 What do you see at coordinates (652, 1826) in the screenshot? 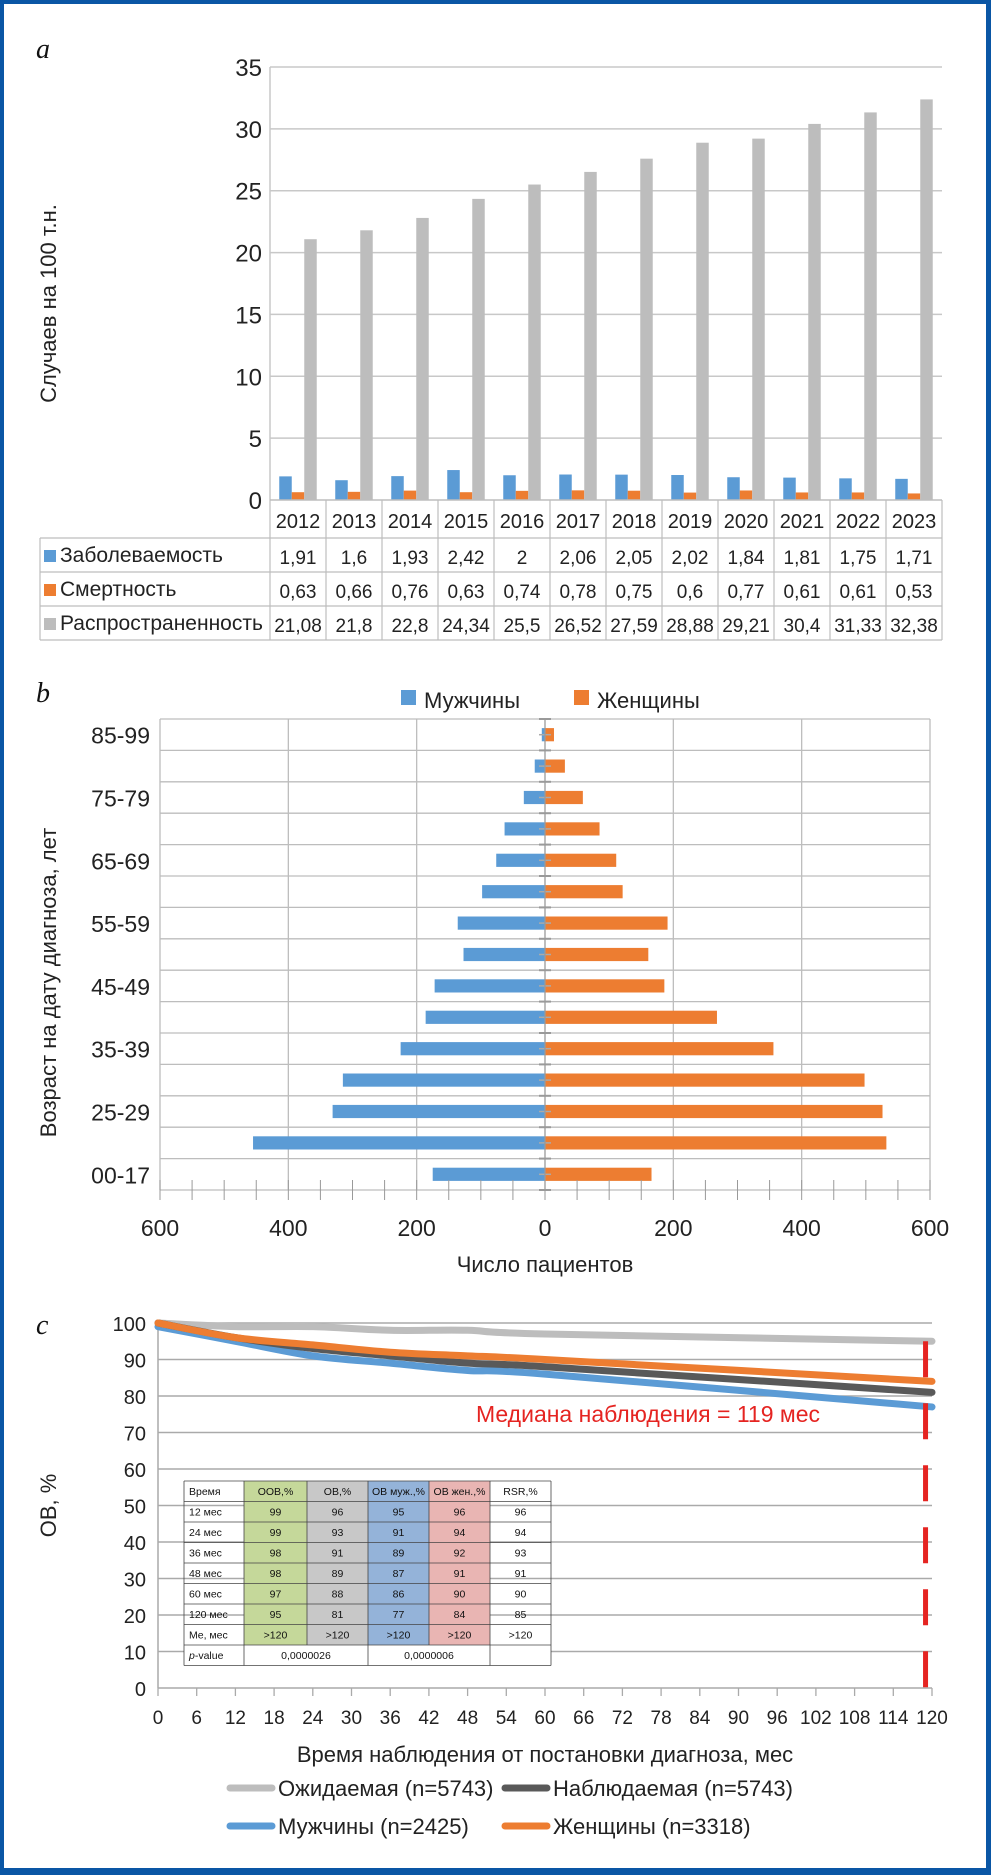
I see `legend-label-3: Женщины (n=3318)` at bounding box center [652, 1826].